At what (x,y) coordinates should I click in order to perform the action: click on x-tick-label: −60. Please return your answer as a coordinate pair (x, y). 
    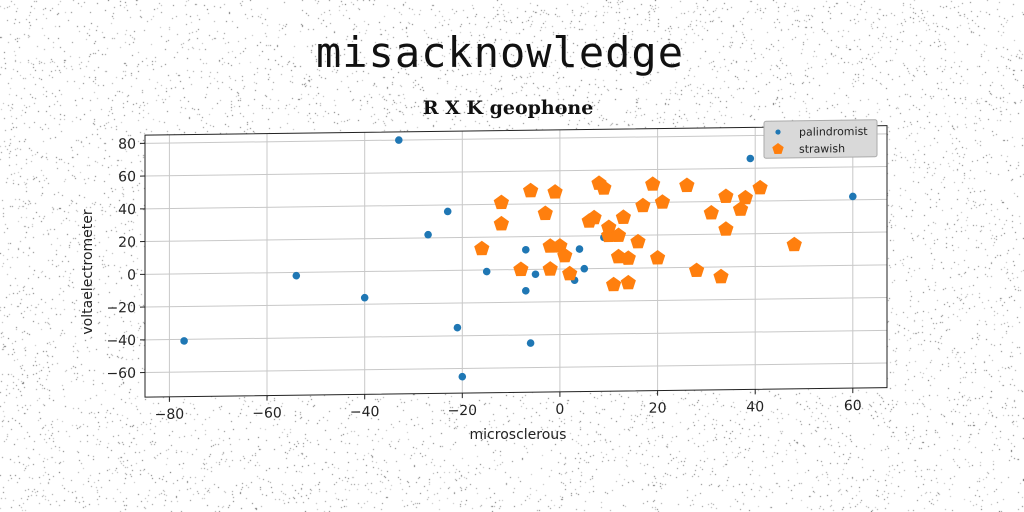
    Looking at the image, I should click on (267, 413).